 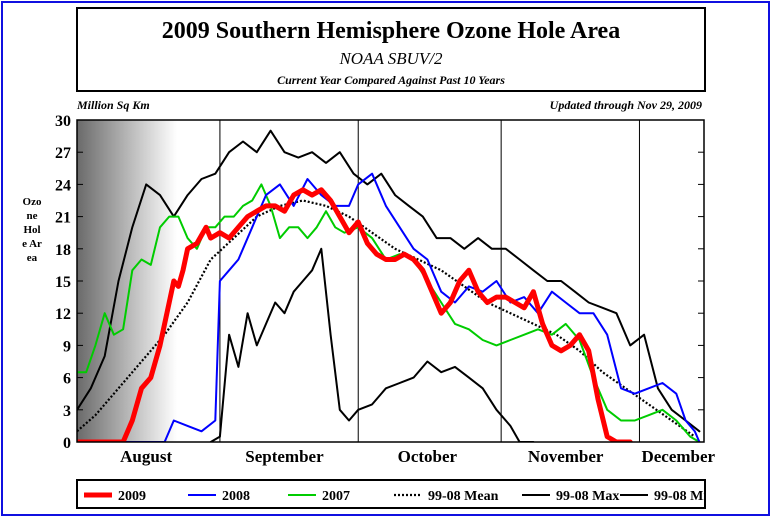 I want to click on x-month-label: December, so click(x=678, y=456).